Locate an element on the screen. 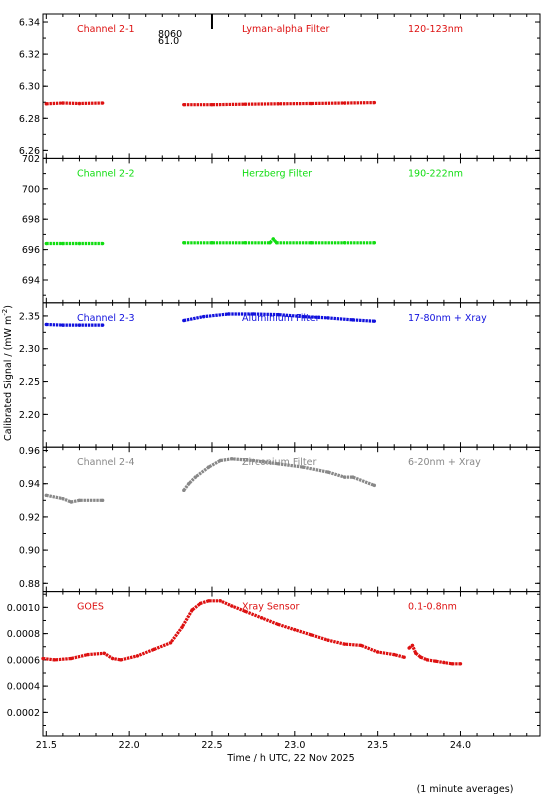  x-tick-label: 23.0 is located at coordinates (294, 745).